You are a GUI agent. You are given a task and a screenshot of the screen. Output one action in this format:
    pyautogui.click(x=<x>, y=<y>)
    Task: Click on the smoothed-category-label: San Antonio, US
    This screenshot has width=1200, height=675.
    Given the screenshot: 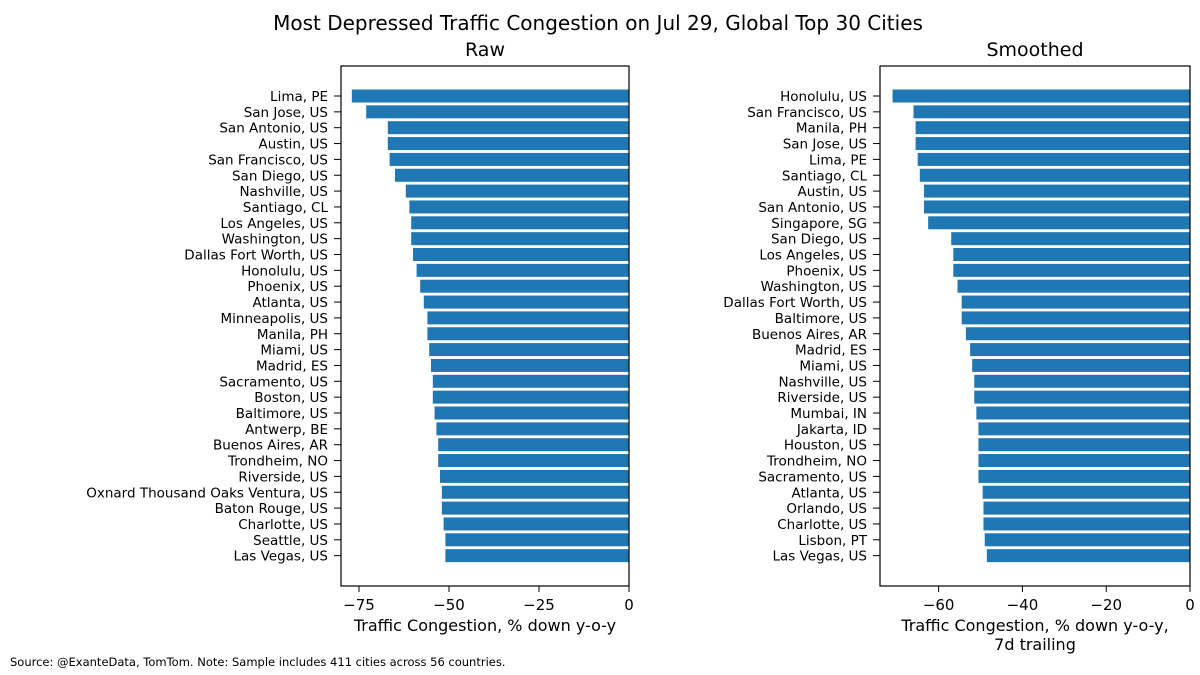 What is the action you would take?
    pyautogui.click(x=812, y=208)
    